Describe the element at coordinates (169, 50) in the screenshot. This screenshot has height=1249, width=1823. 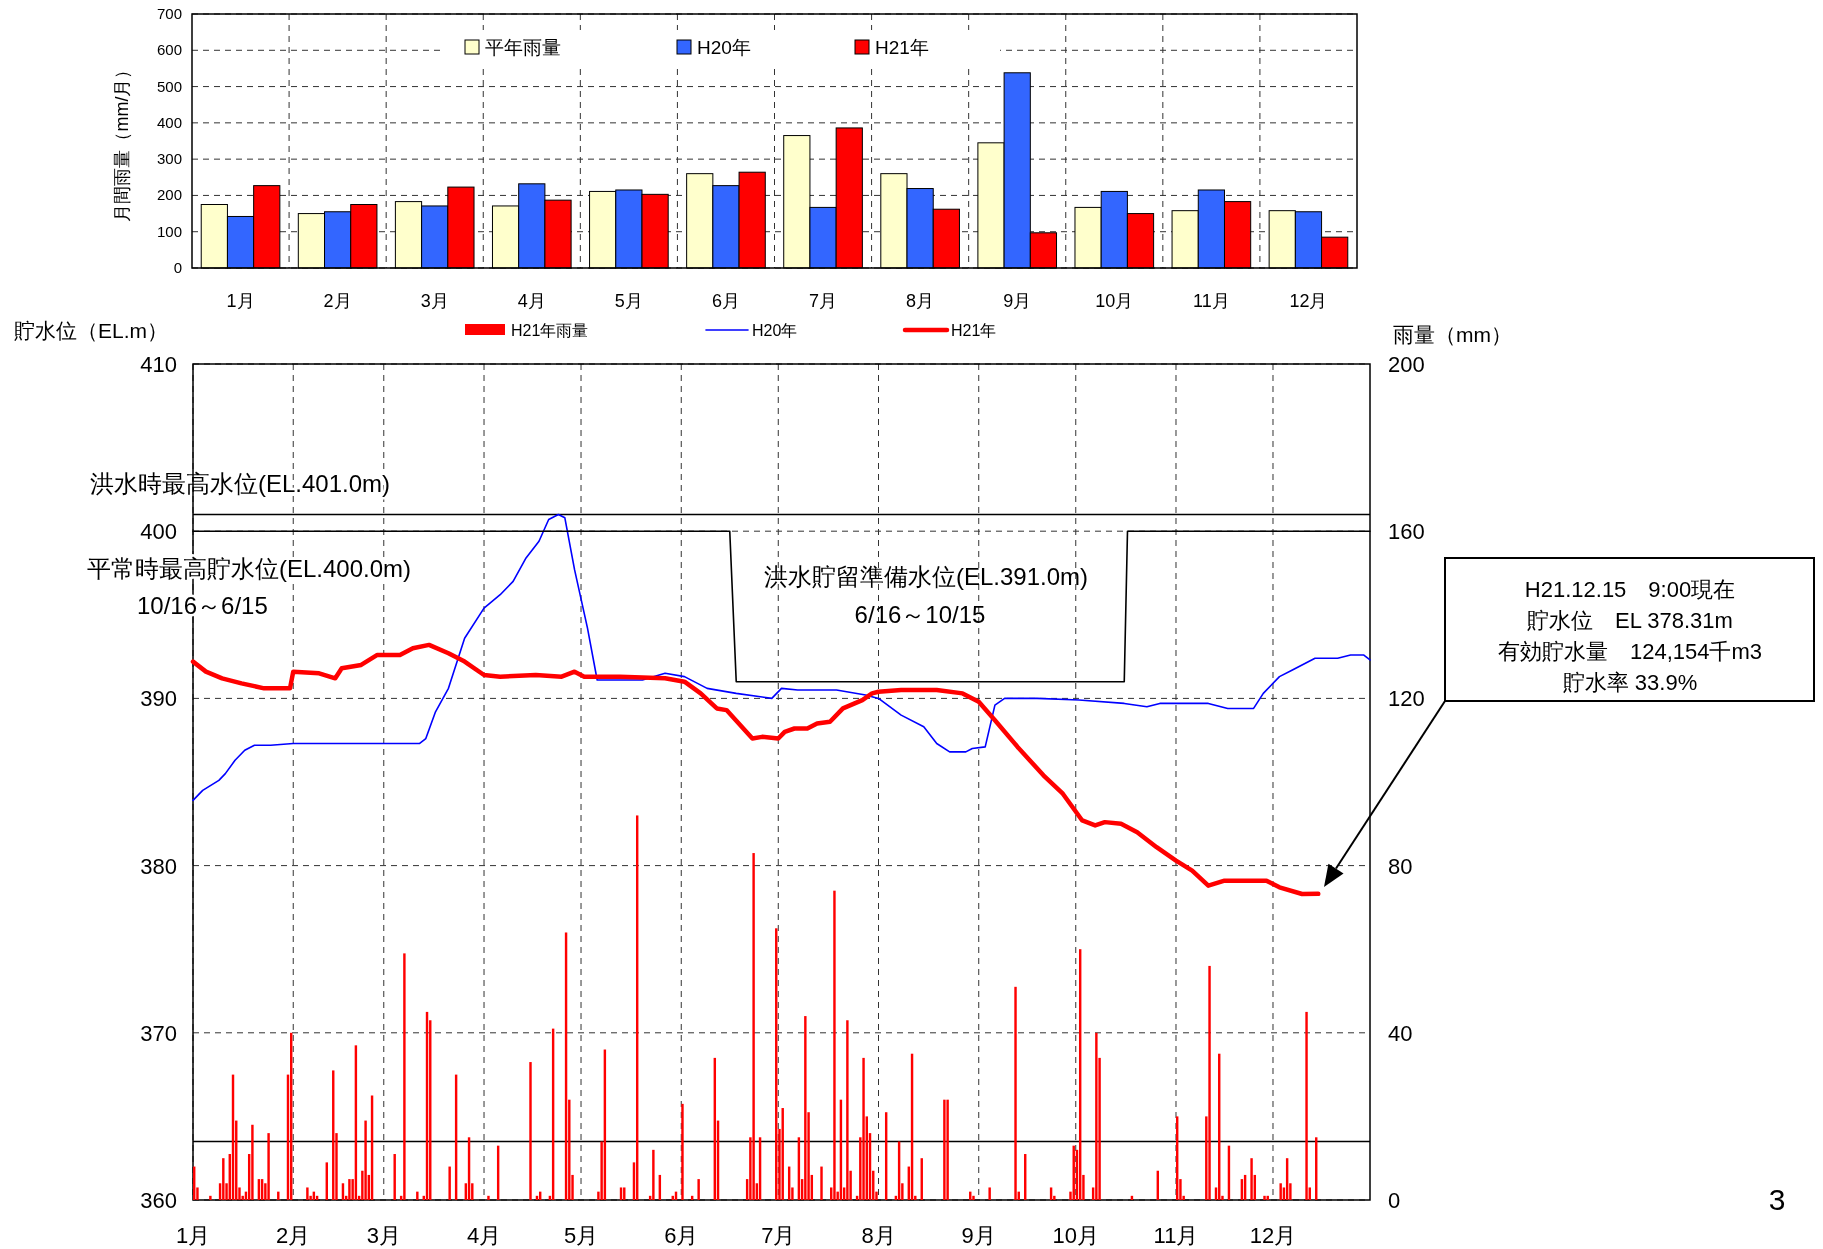
I see `y-tick-label: 600` at that location.